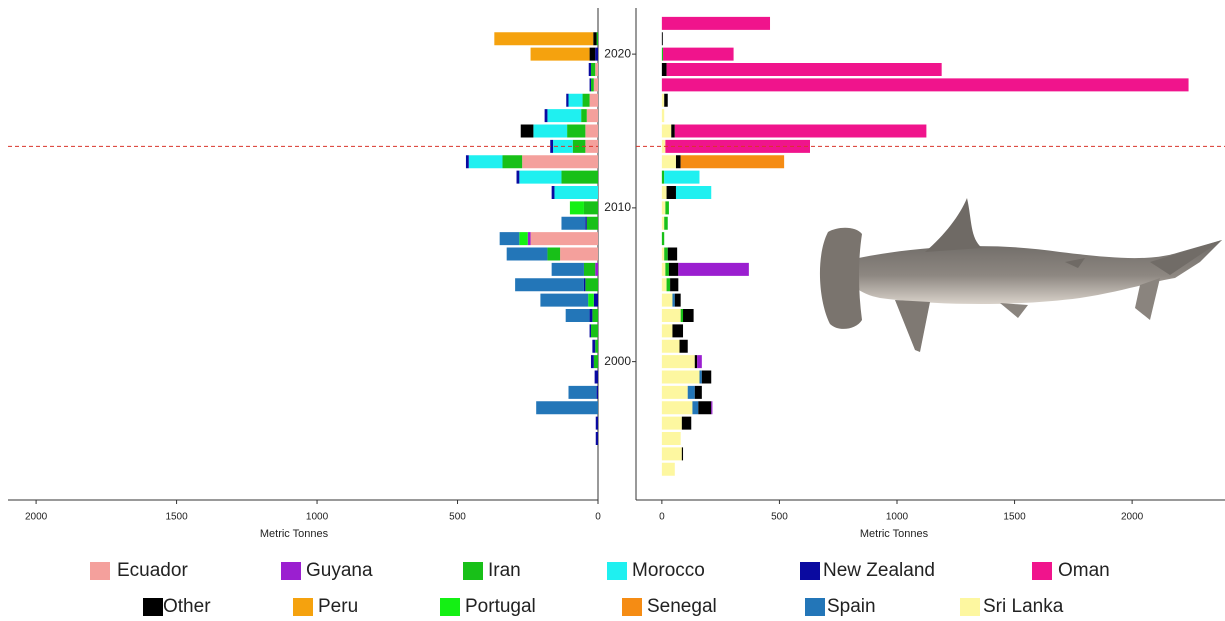  I want to click on legend-label: Peru, so click(338, 606).